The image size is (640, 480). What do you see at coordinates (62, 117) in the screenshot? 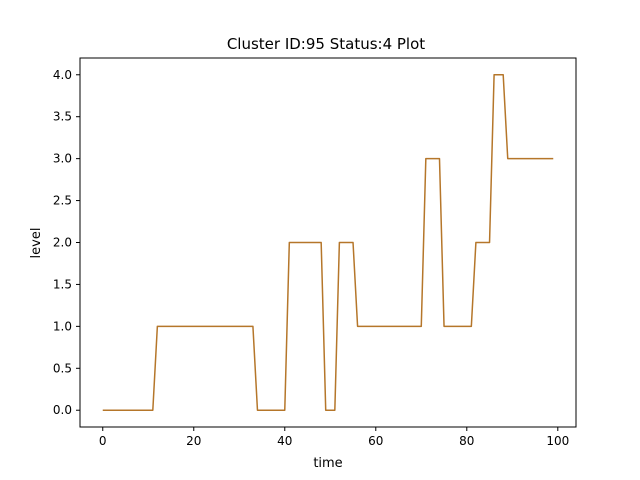
I see `y-tick-label: 3.5` at bounding box center [62, 117].